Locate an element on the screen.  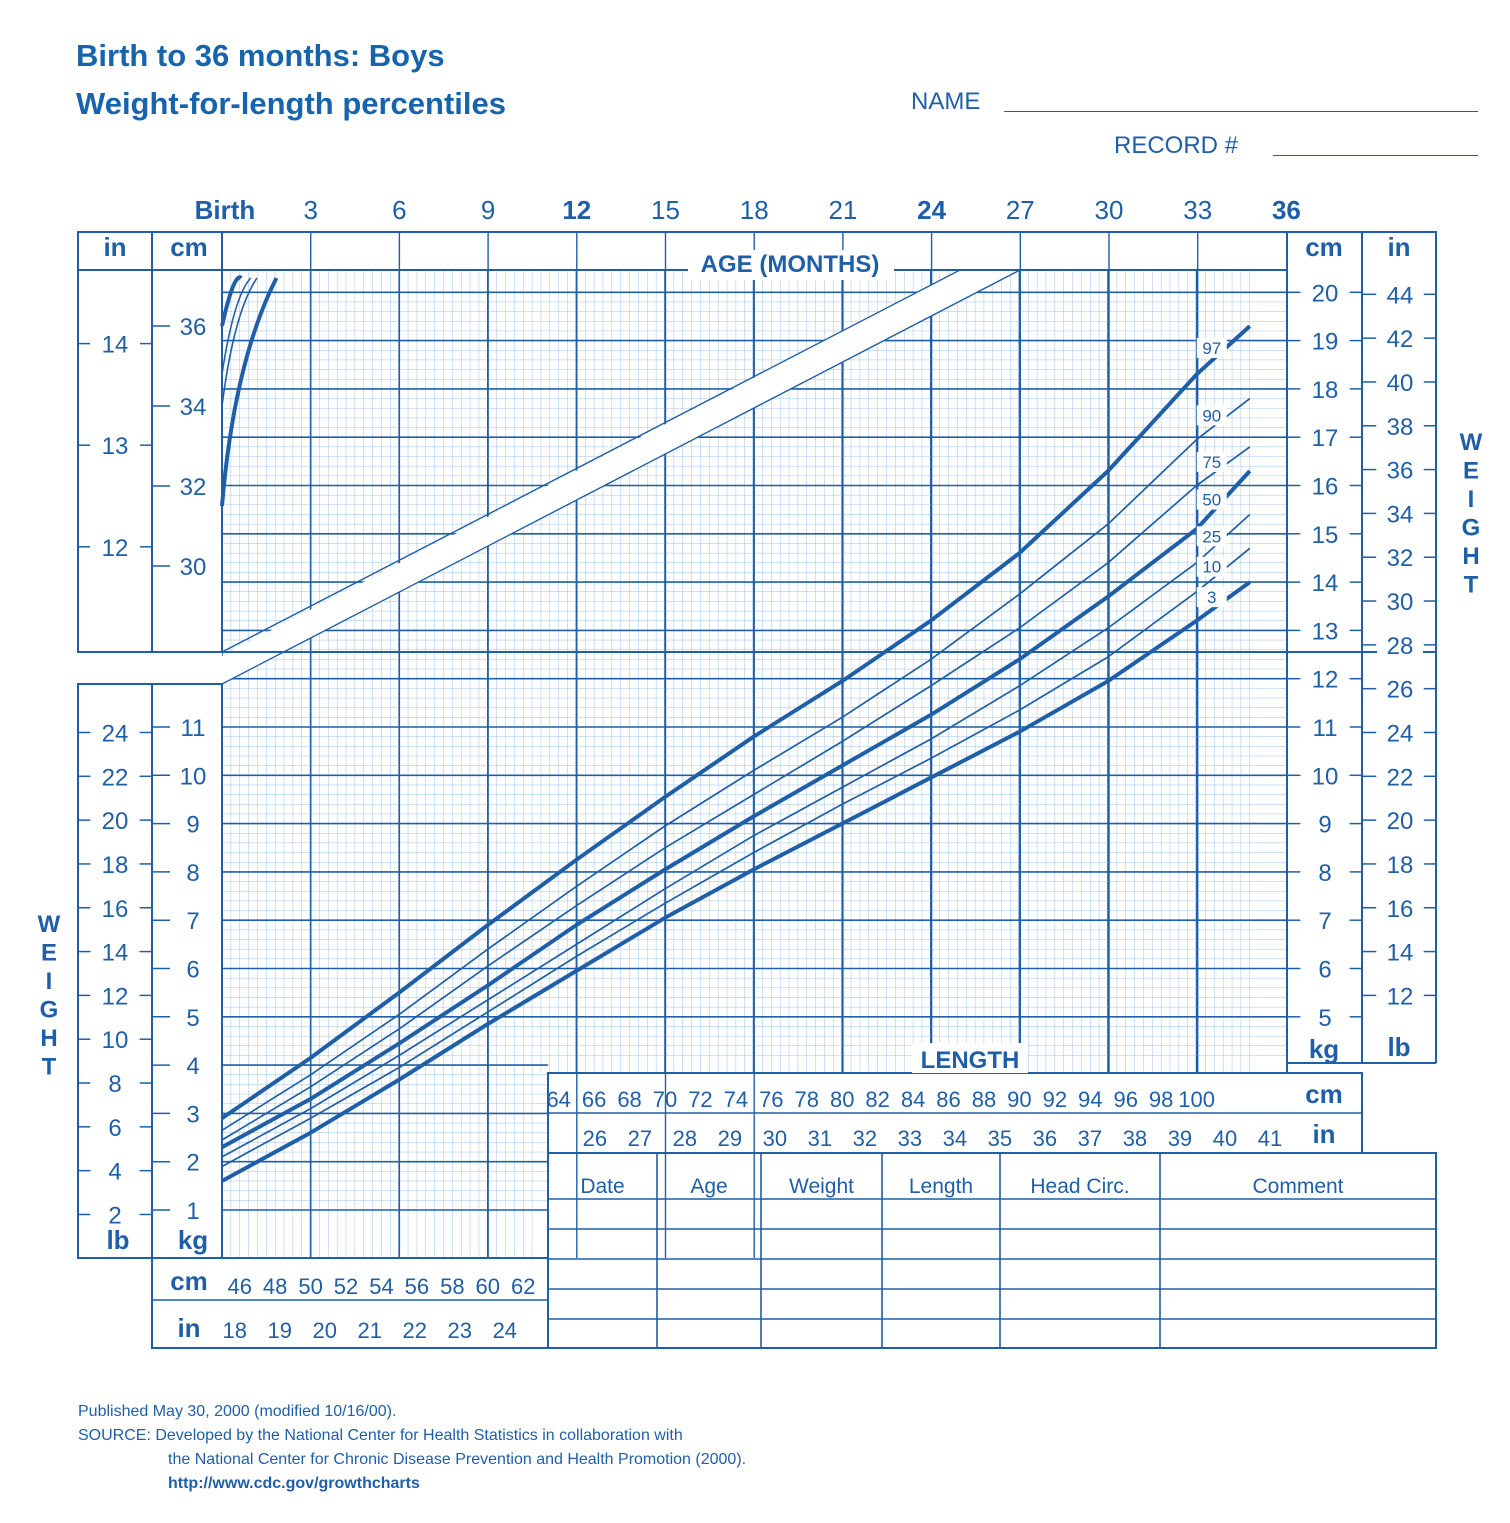
weight-axis-letter: E is located at coordinates (49, 953).